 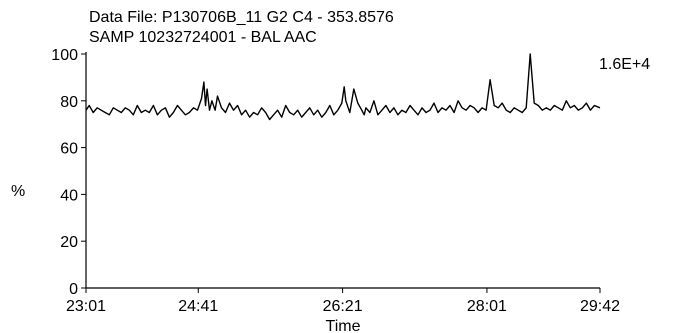 What do you see at coordinates (69, 102) in the screenshot?
I see `y-tick-label: 80` at bounding box center [69, 102].